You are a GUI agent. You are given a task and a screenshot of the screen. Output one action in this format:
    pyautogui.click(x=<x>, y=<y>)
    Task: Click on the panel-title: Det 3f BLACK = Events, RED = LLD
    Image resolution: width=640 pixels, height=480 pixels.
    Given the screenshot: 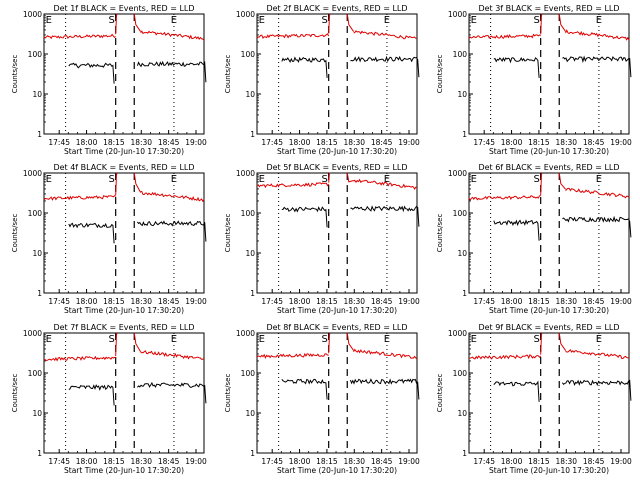 What is the action you would take?
    pyautogui.click(x=548, y=8)
    